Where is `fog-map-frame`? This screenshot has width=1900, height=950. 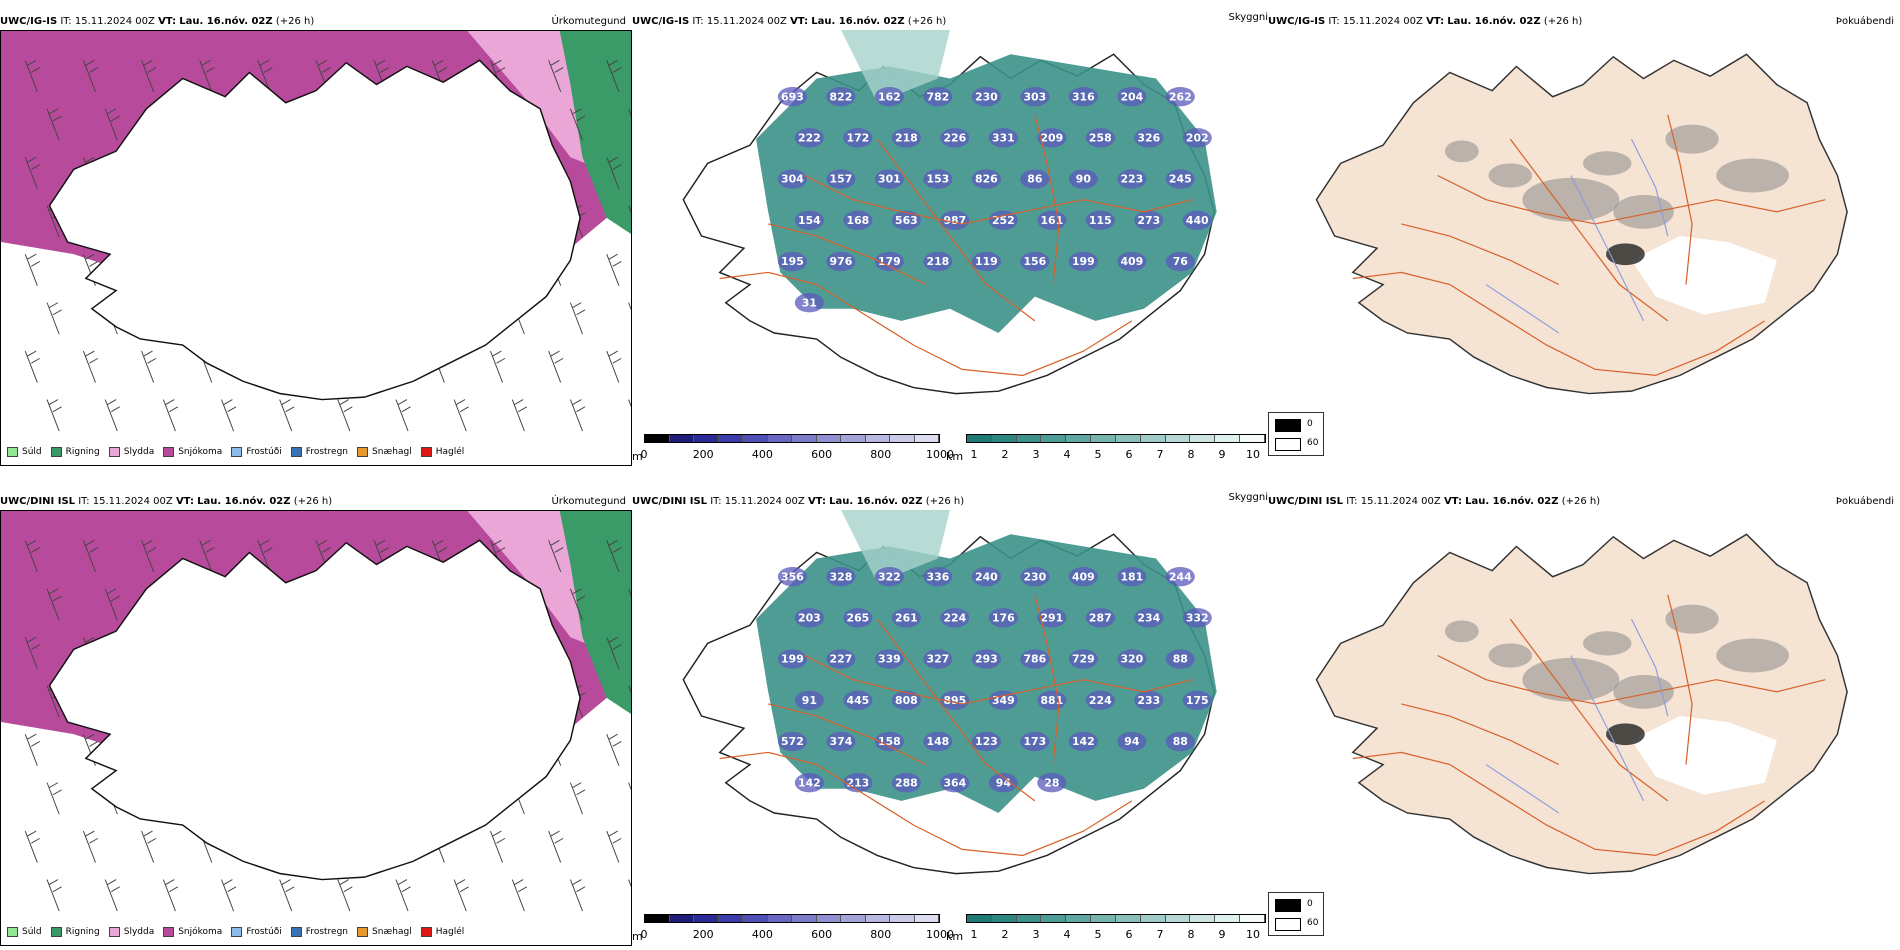 fog-map-frame is located at coordinates (1583, 720).